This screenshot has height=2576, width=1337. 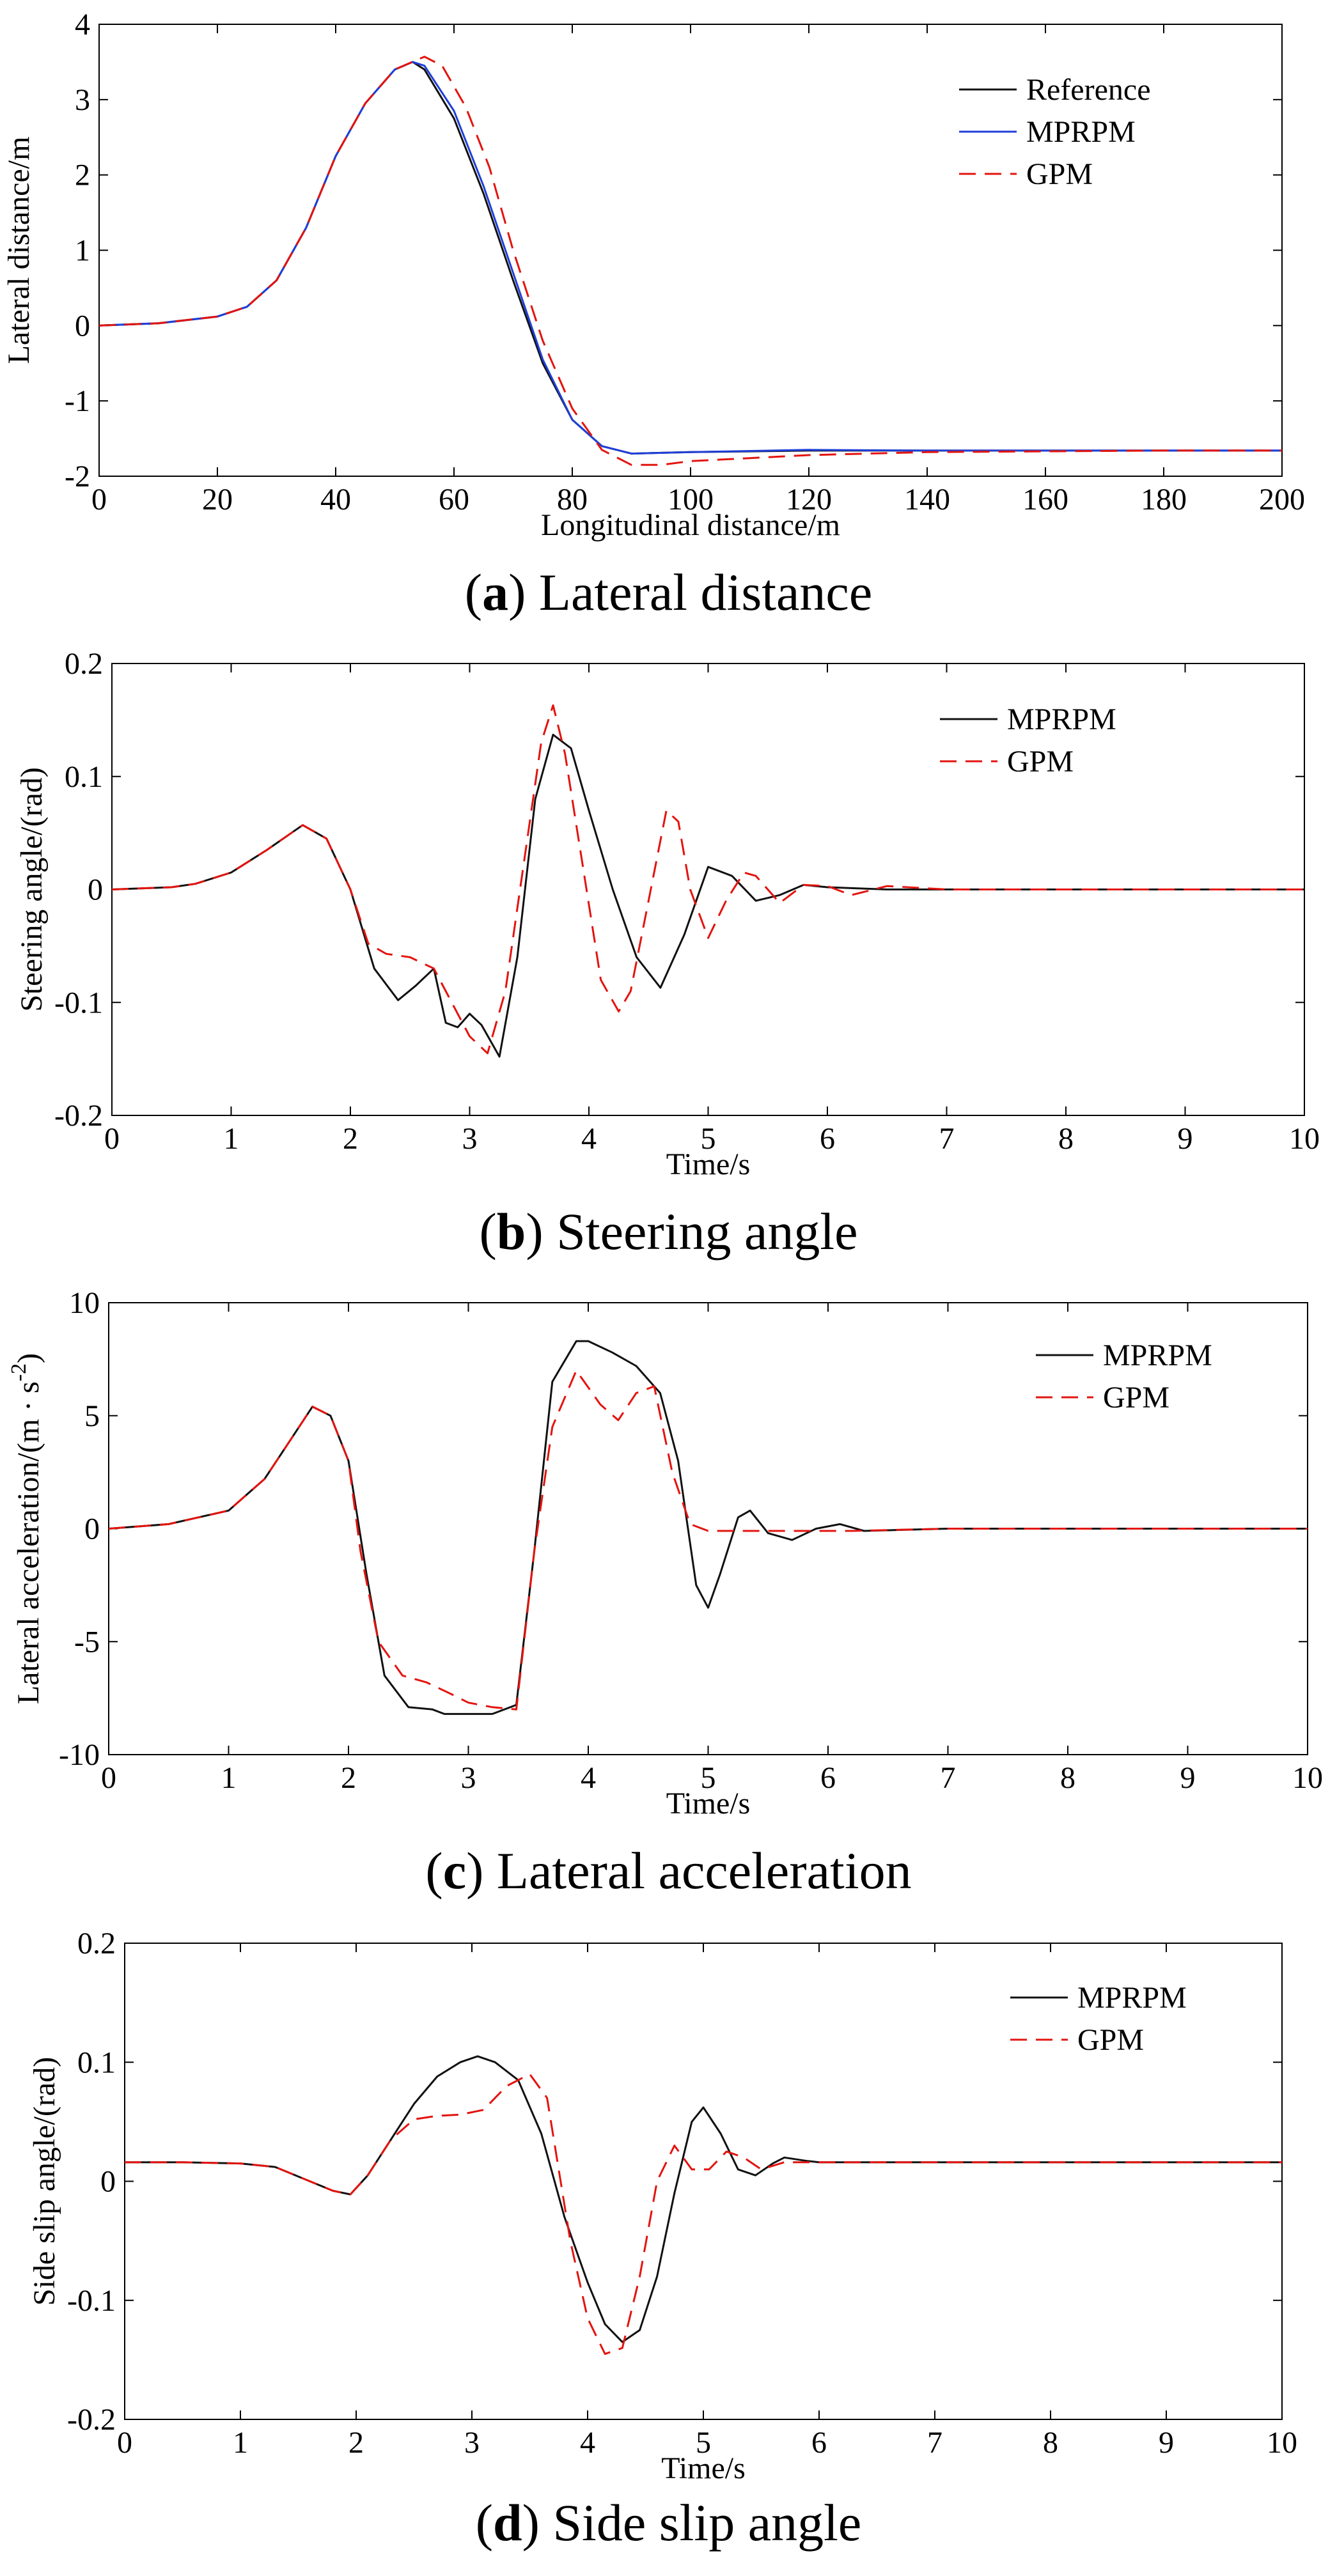 What do you see at coordinates (217, 499) in the screenshot?
I see `x-tick-label: 20` at bounding box center [217, 499].